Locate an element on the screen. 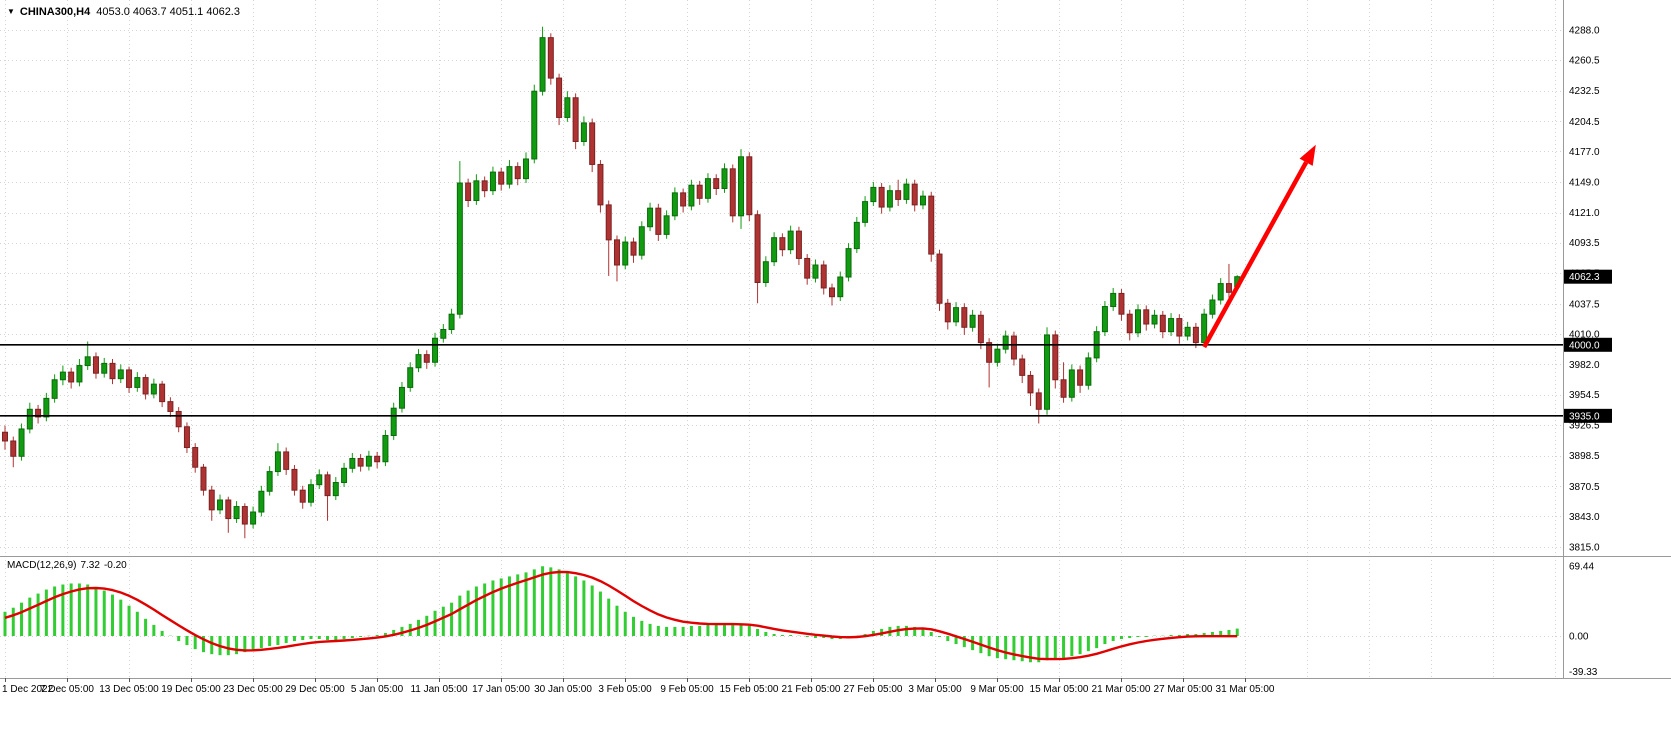 This screenshot has height=752, width=1671. trend-arrow is located at coordinates (1259, 246).